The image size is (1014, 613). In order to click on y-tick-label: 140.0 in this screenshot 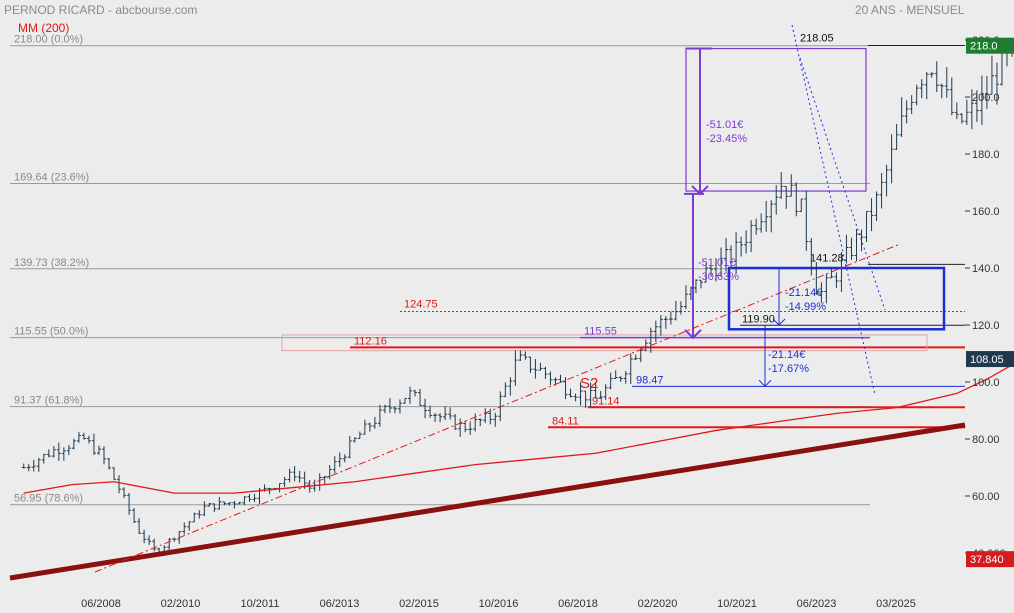, I will do `click(986, 269)`.